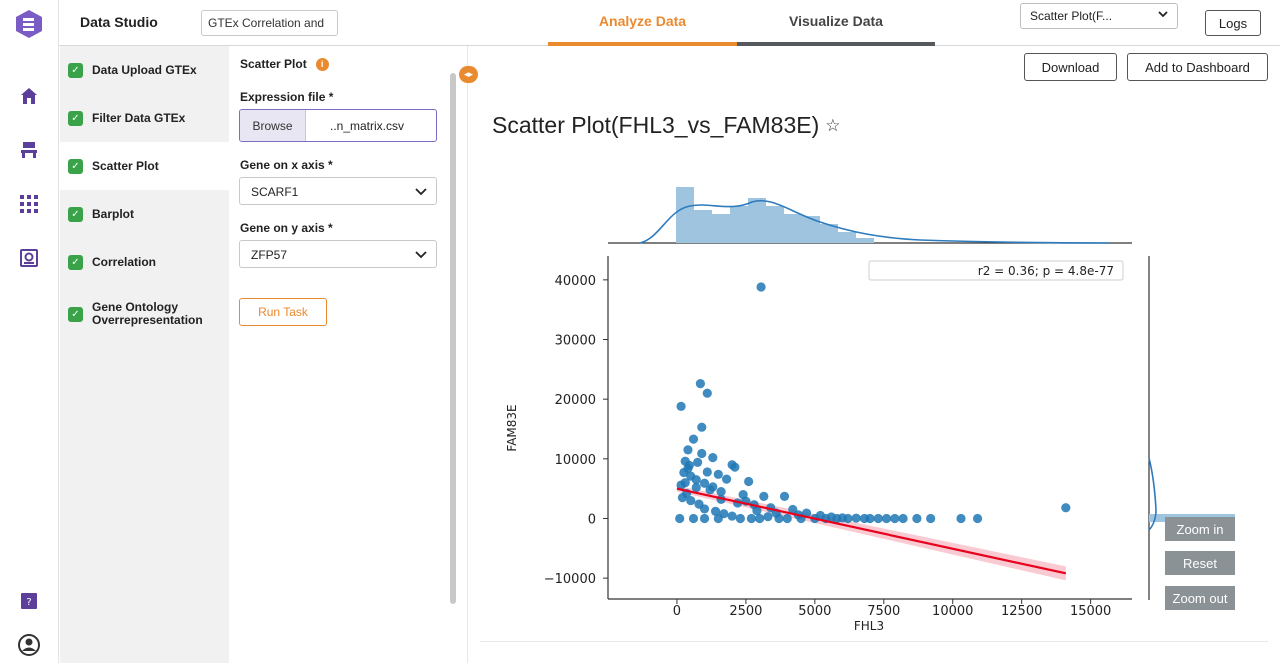 This screenshot has width=1280, height=663. I want to click on project-name-input: GTEx Correlation and, so click(269, 23).